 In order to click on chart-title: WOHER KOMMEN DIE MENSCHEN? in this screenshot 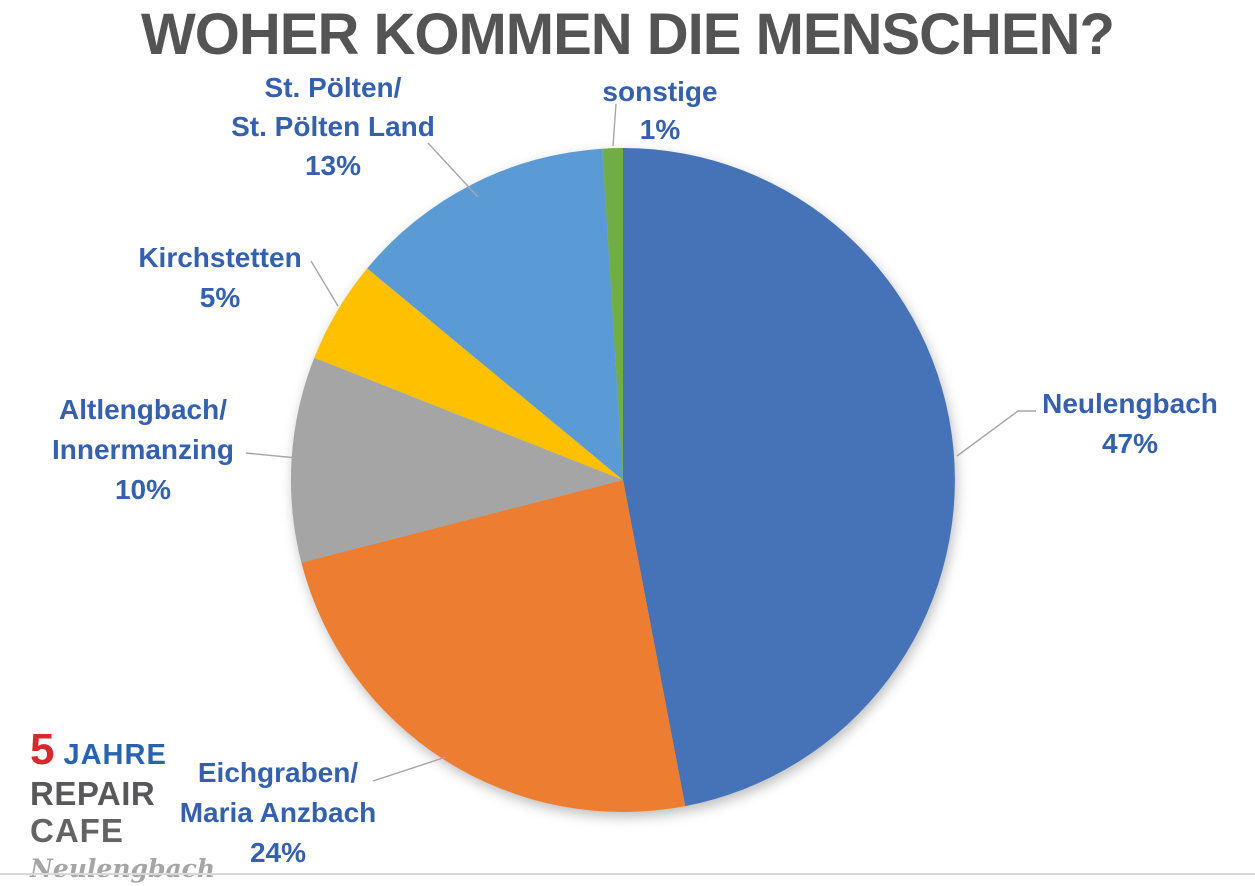, I will do `click(628, 34)`.